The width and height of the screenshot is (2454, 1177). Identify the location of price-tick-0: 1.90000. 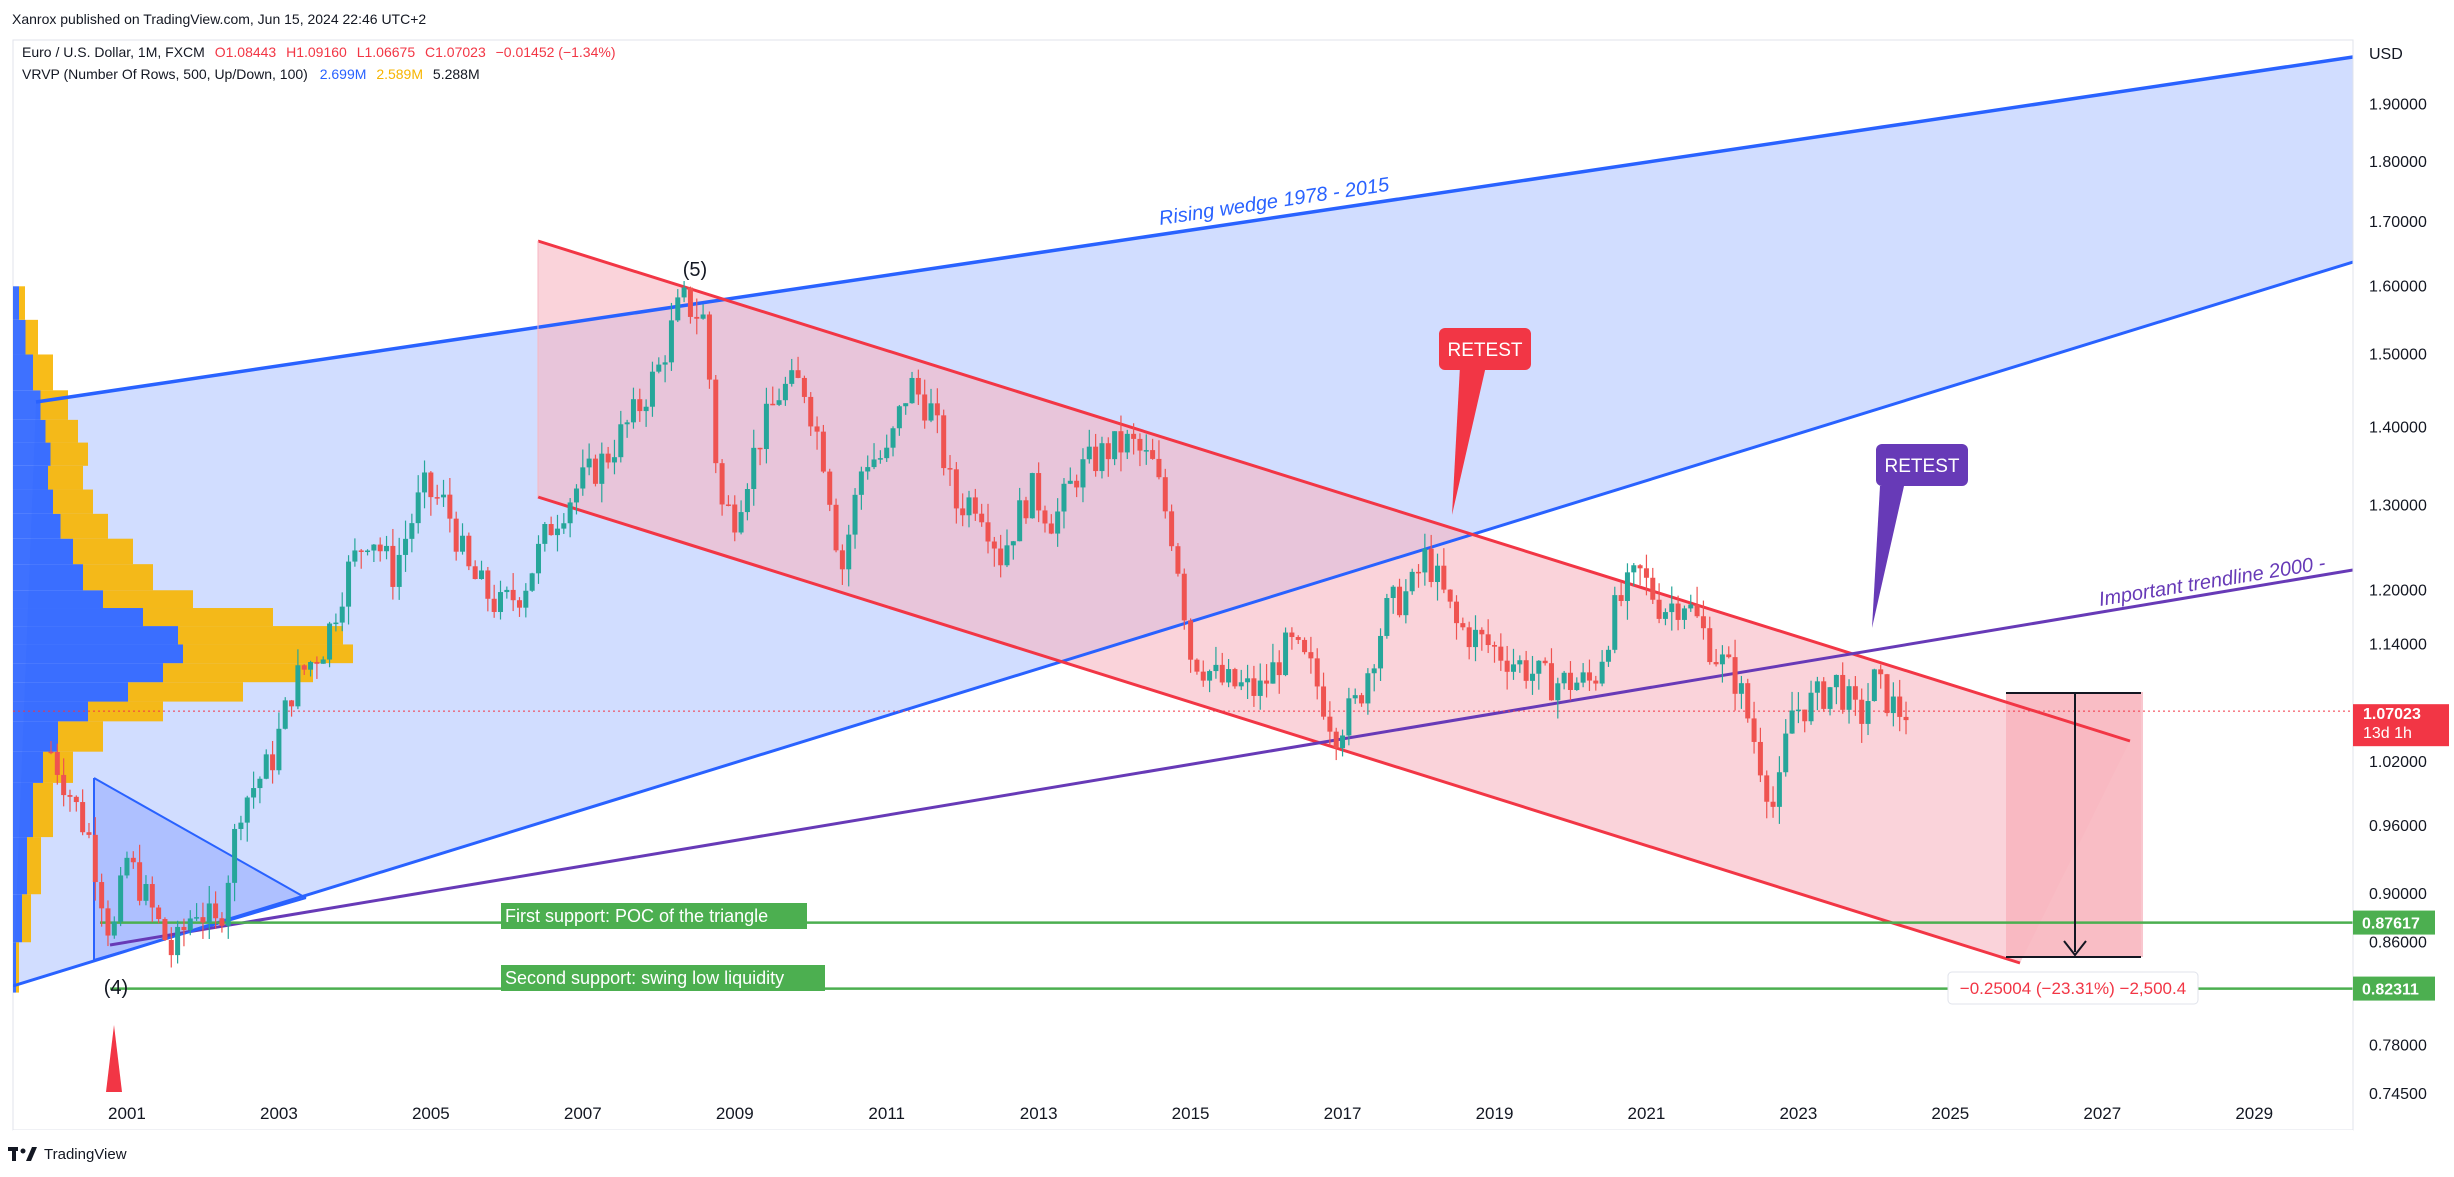
(2398, 105).